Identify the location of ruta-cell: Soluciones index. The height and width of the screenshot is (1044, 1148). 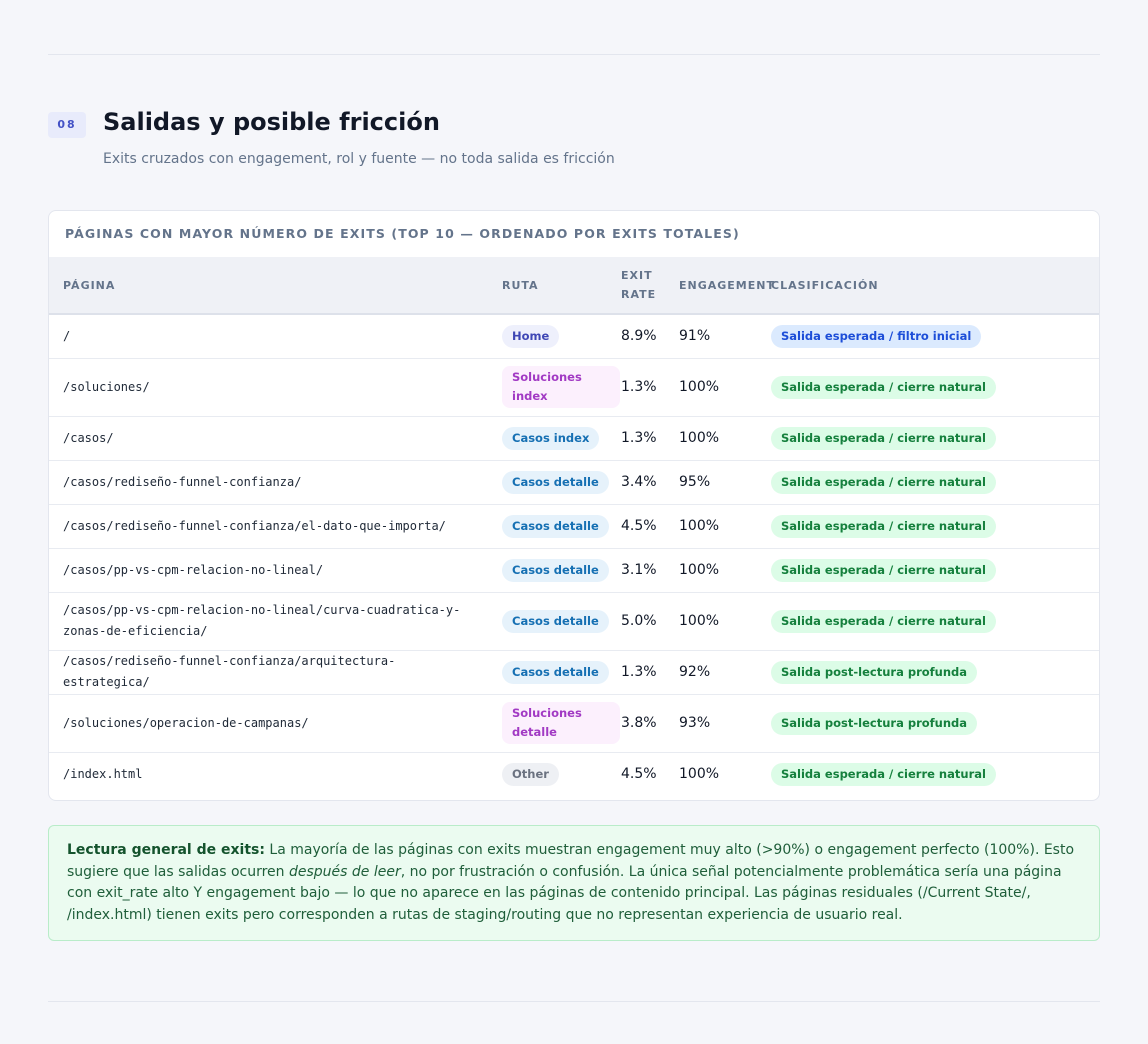
(554, 387).